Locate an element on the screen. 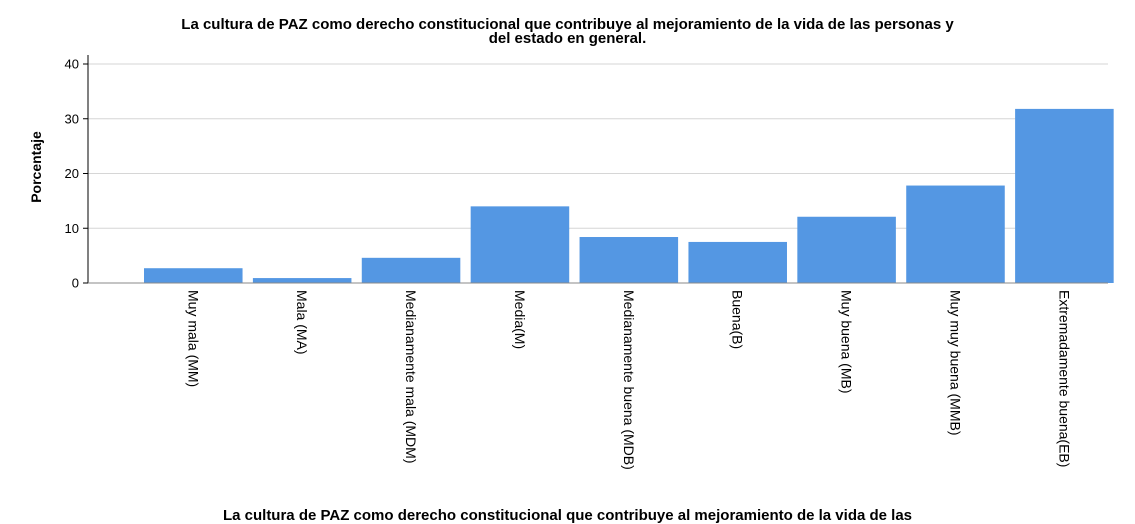  y-tick-label: 20 is located at coordinates (72, 173).